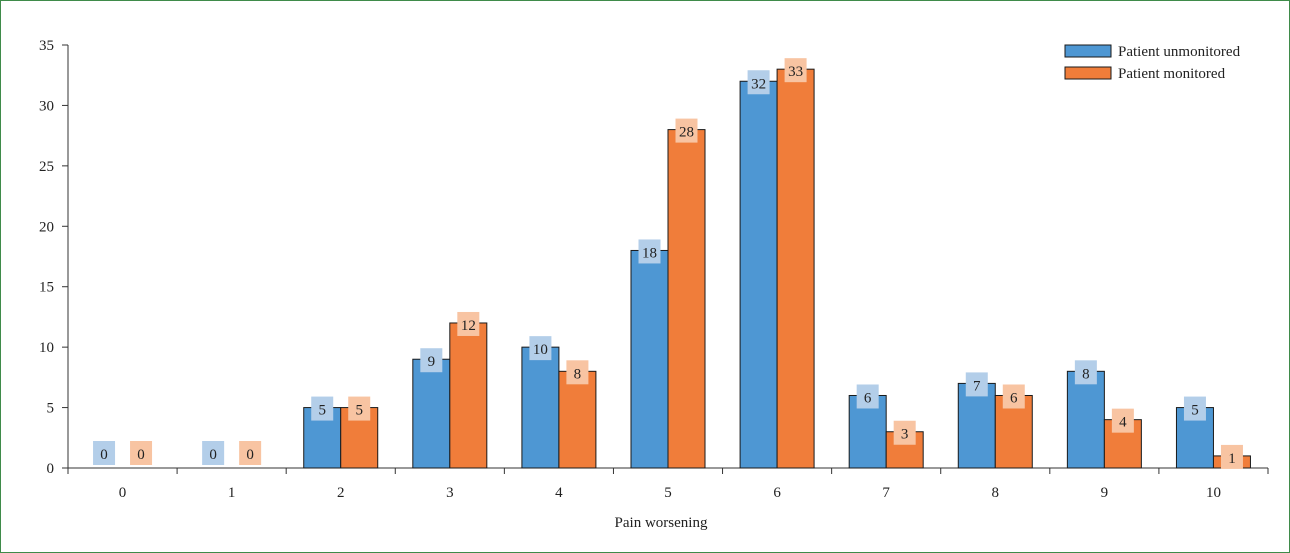  Describe the element at coordinates (46, 167) in the screenshot. I see `y-tick-label: 25` at that location.